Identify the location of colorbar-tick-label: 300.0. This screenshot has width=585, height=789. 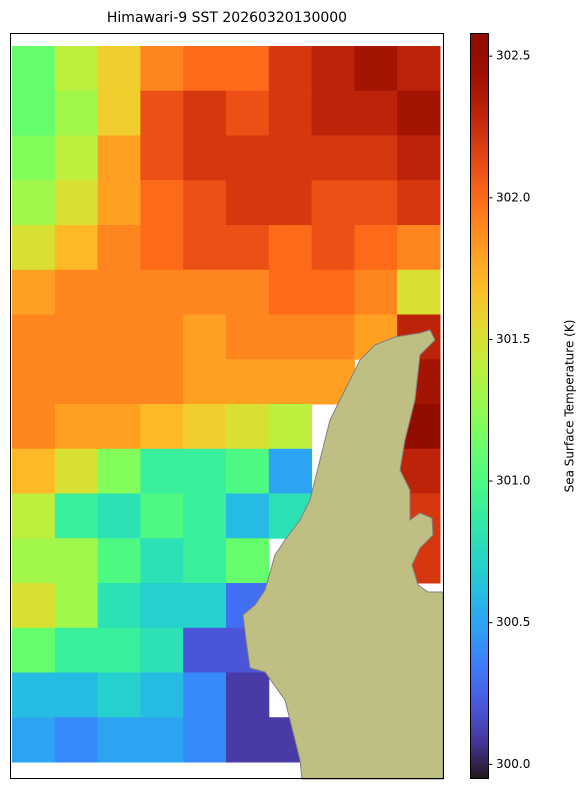
(513, 764).